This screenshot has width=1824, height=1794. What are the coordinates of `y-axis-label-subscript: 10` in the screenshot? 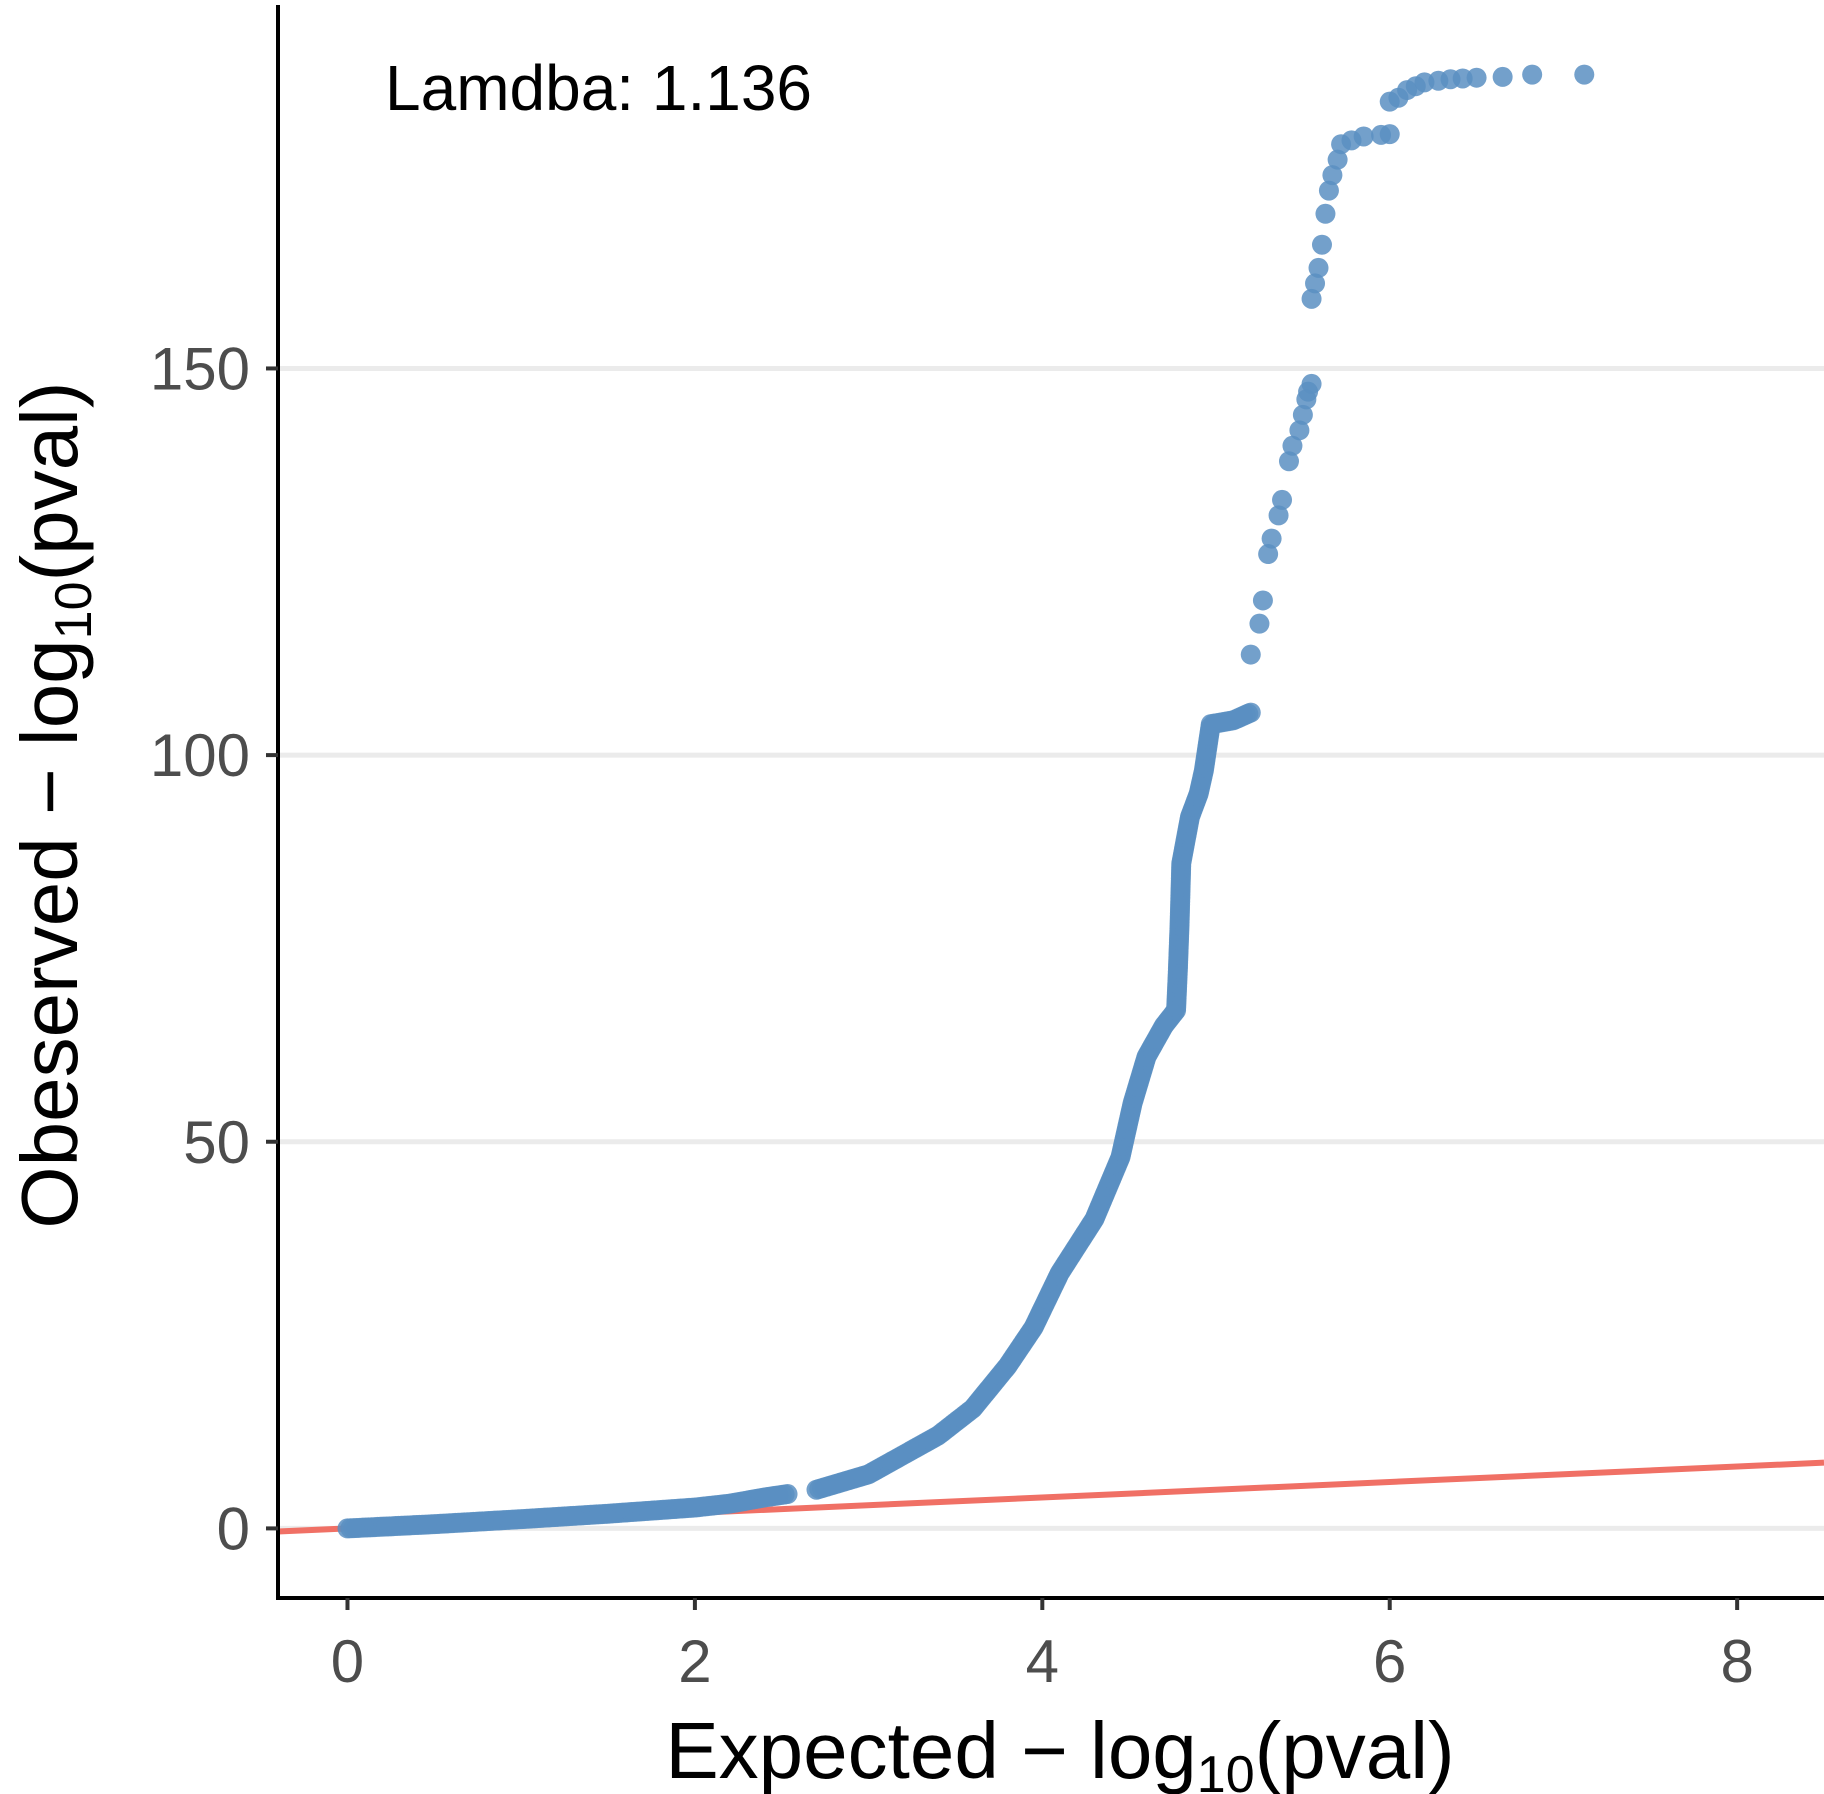 It's located at (74, 610).